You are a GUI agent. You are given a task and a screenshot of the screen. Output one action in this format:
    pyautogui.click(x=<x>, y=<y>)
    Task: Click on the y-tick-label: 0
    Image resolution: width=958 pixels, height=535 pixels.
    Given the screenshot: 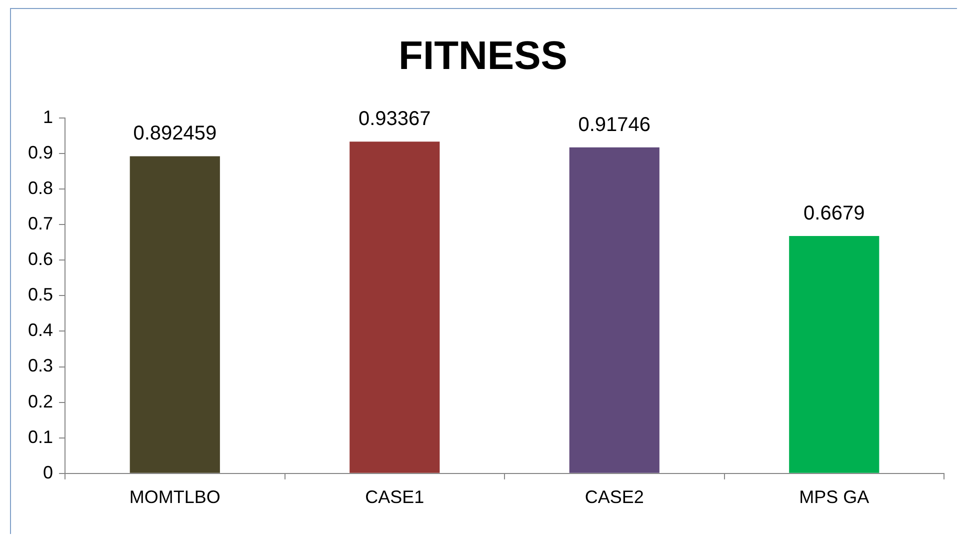 What is the action you would take?
    pyautogui.click(x=48, y=472)
    